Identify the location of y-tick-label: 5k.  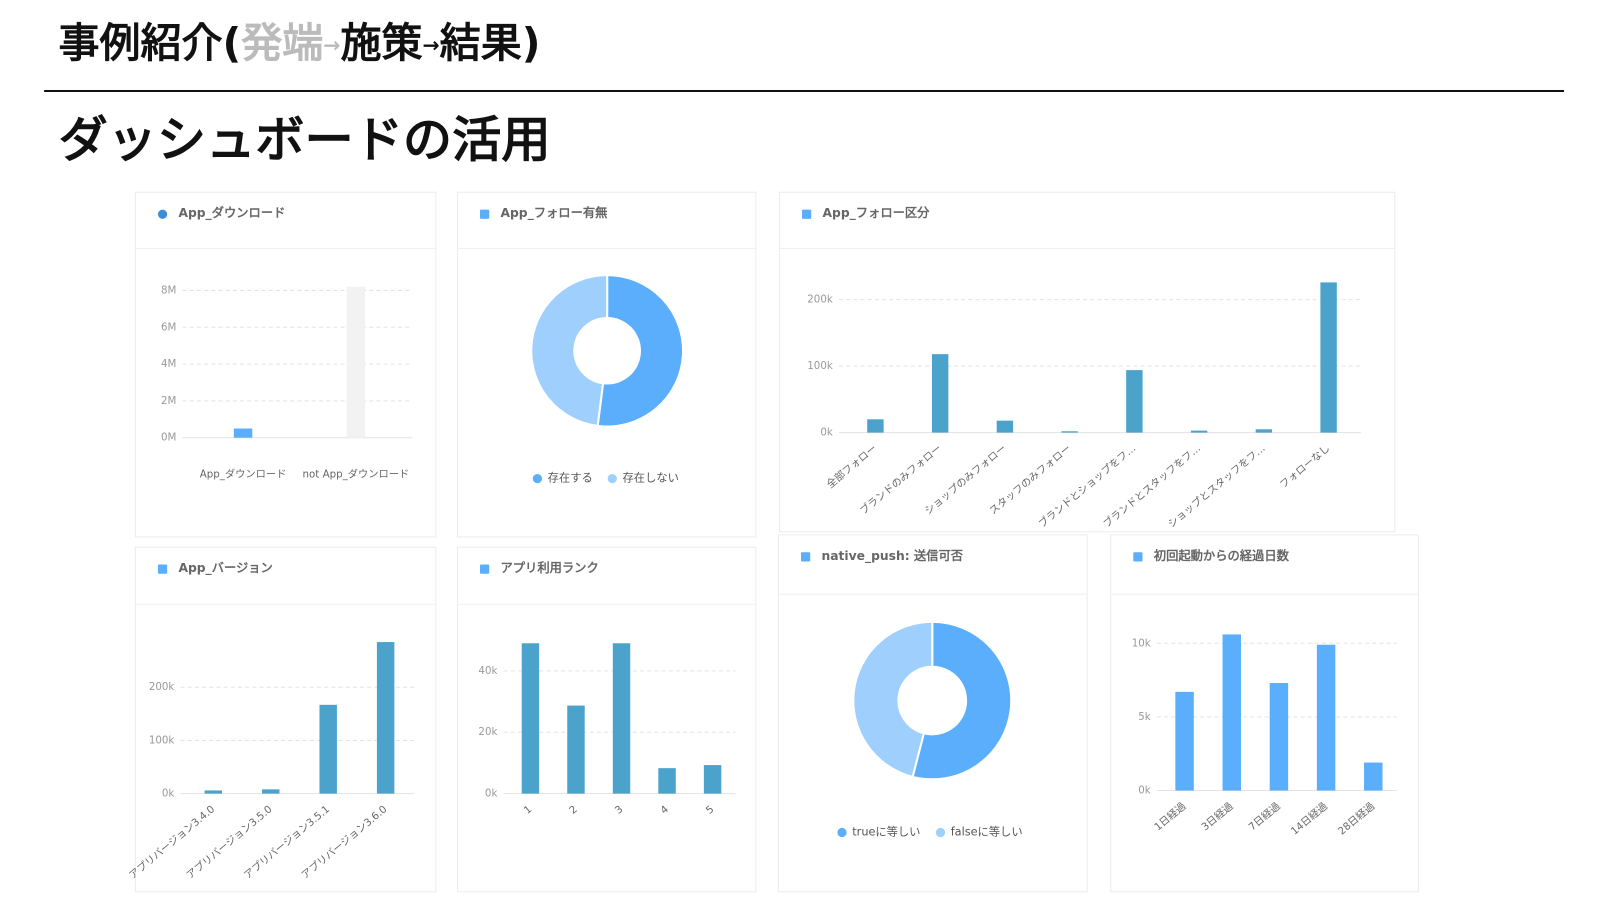
(1144, 717).